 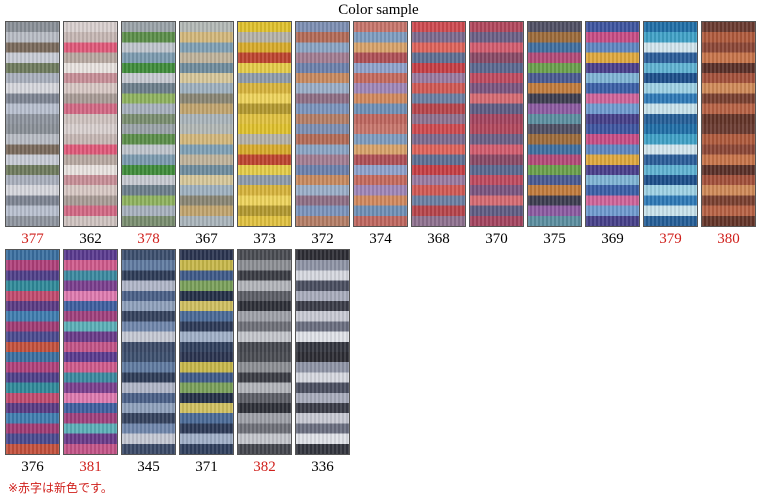 I want to click on color-code-label: 379, so click(x=670, y=239).